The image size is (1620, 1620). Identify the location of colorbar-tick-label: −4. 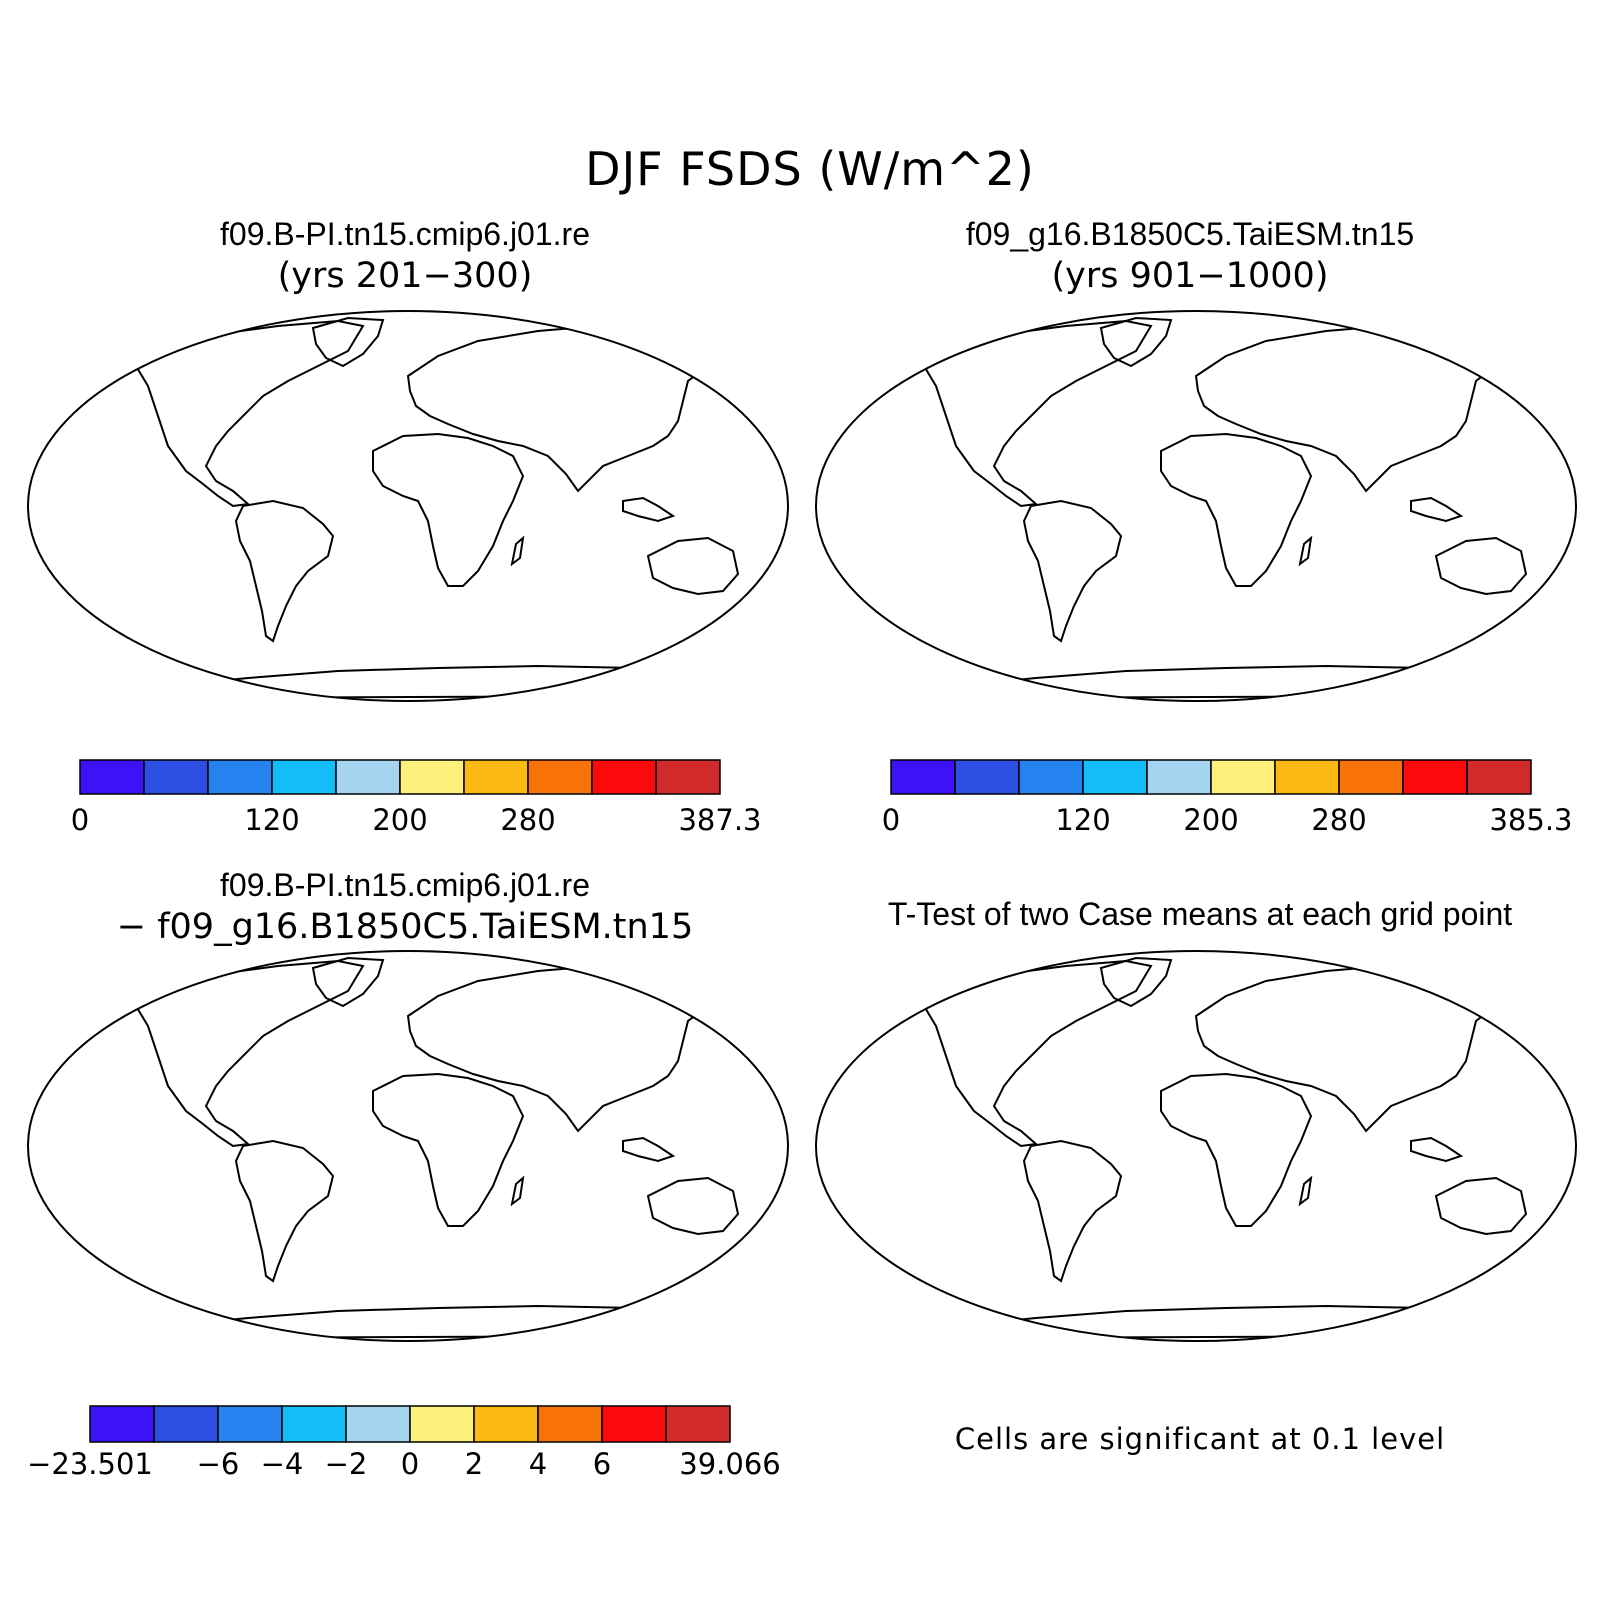
(282, 1464).